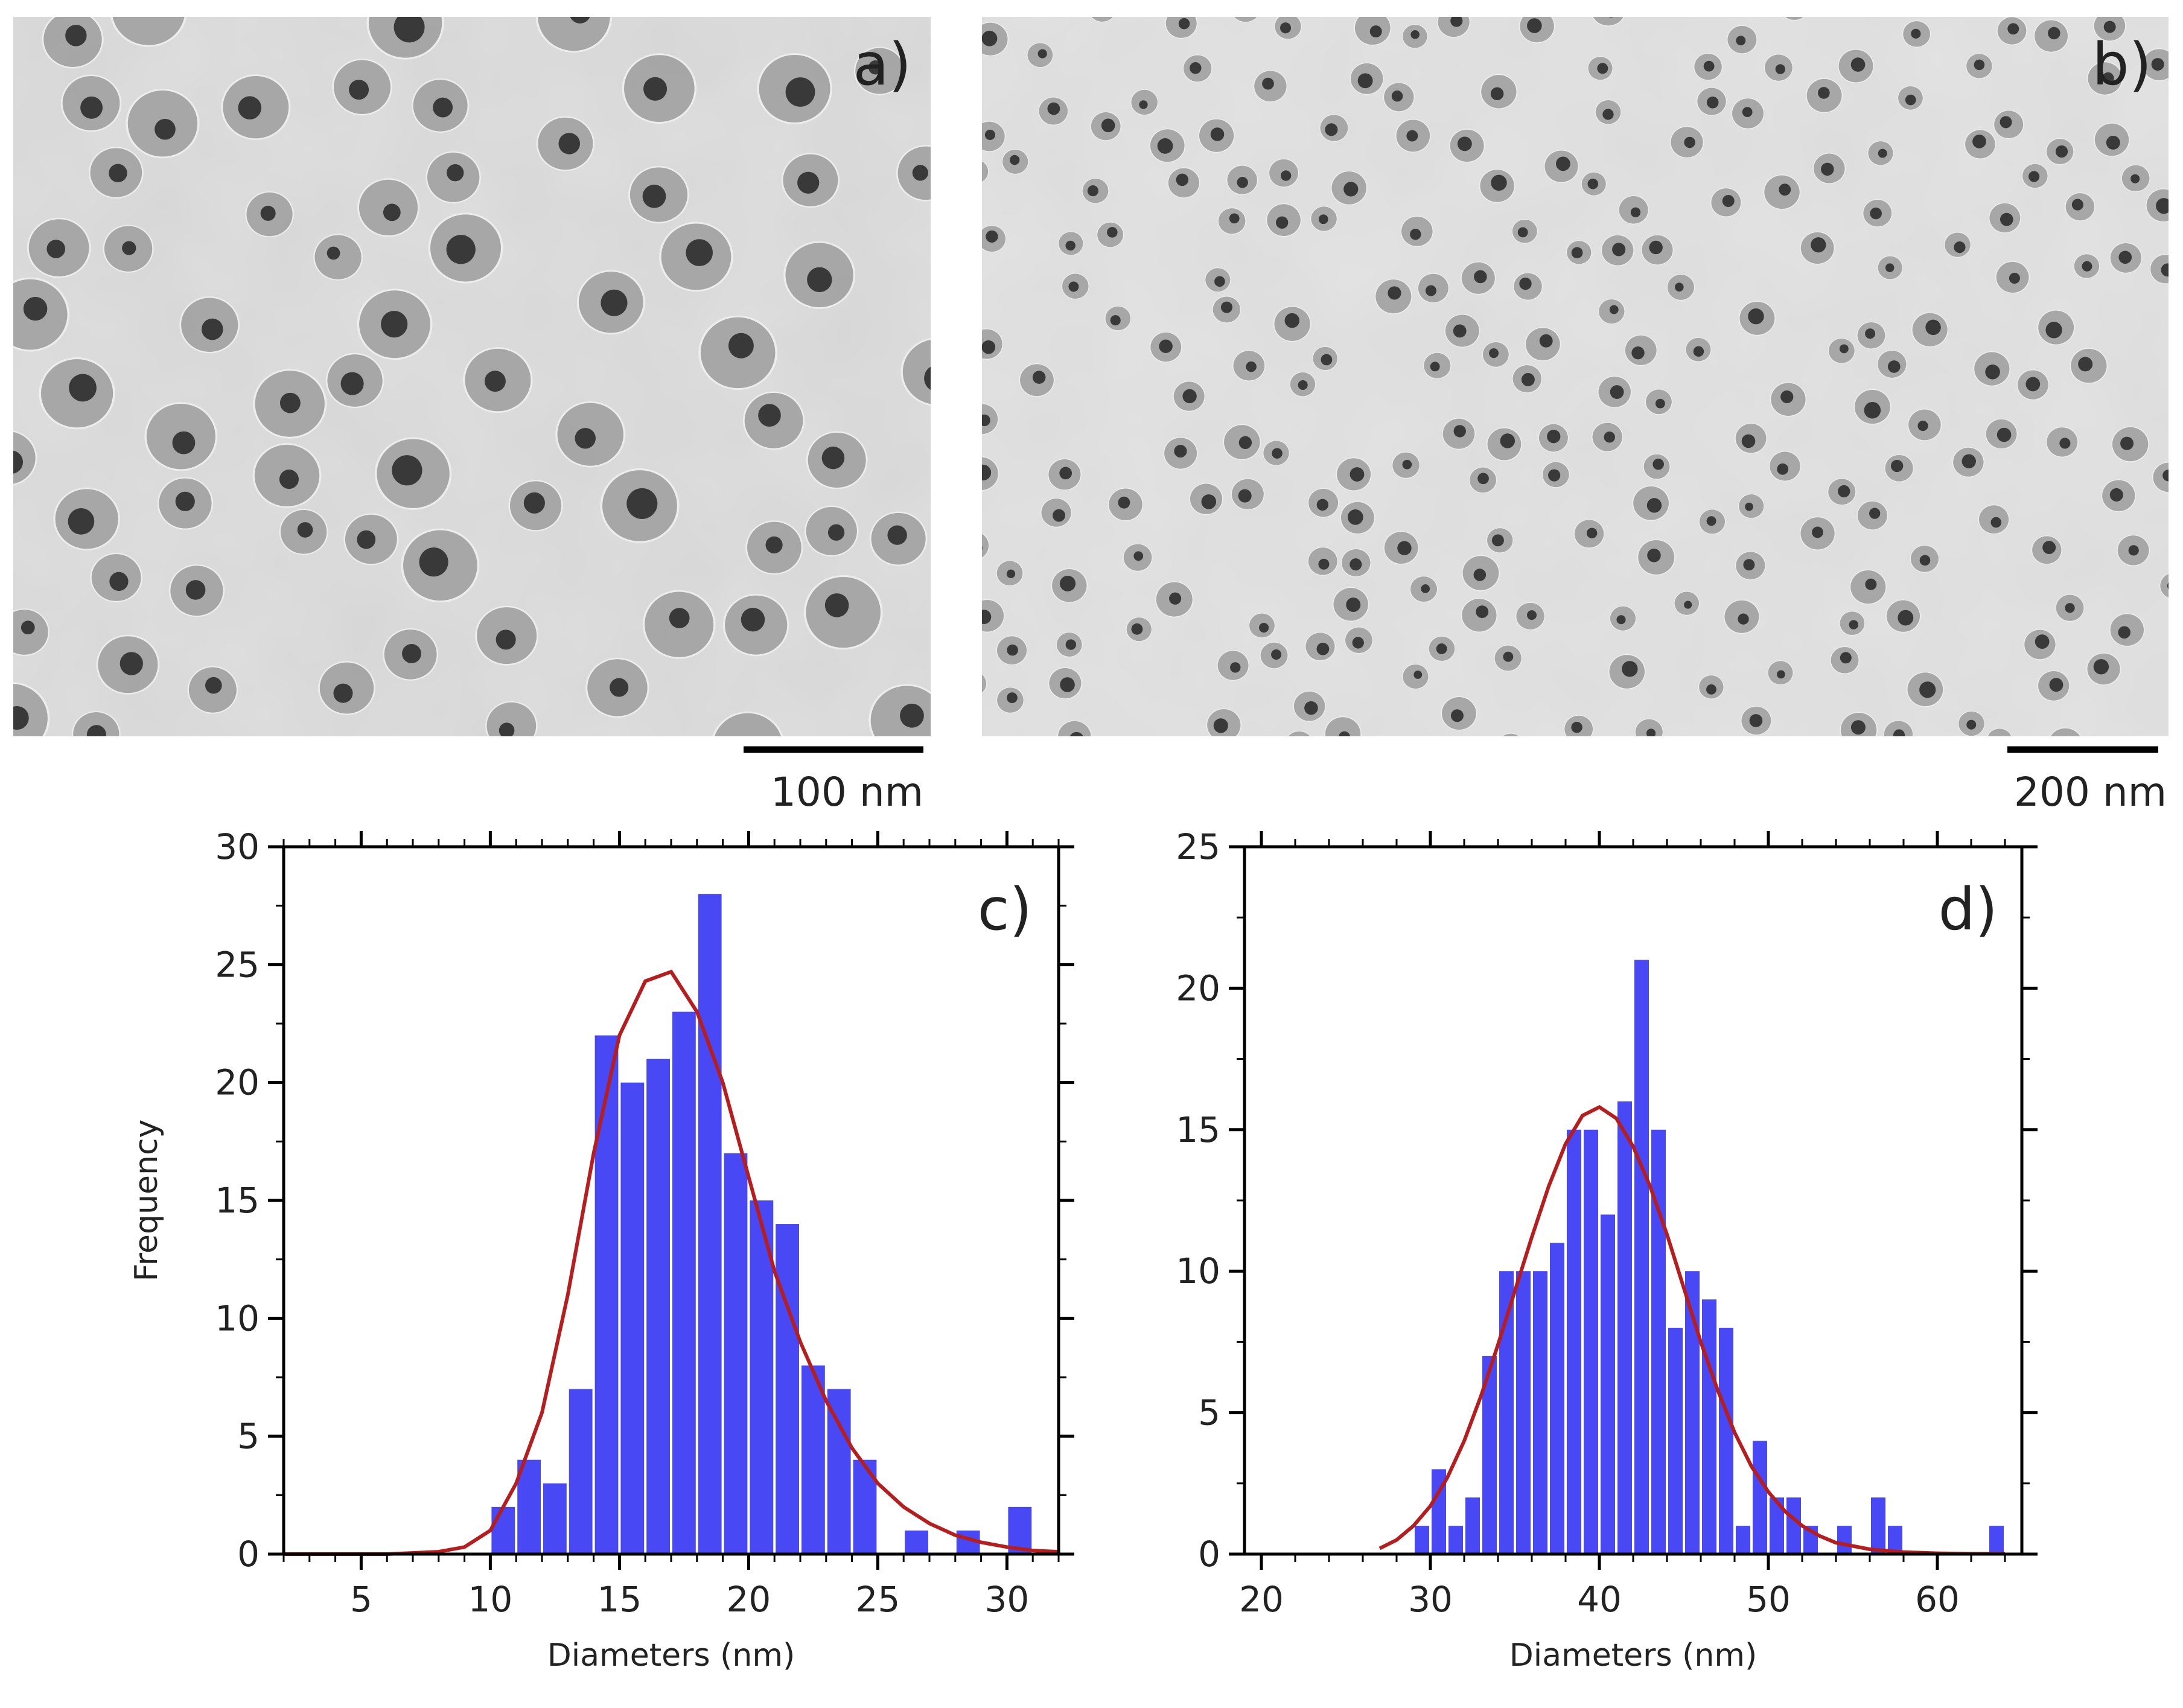  I want to click on scale-bar-label-b: 200 nm, so click(2090, 792).